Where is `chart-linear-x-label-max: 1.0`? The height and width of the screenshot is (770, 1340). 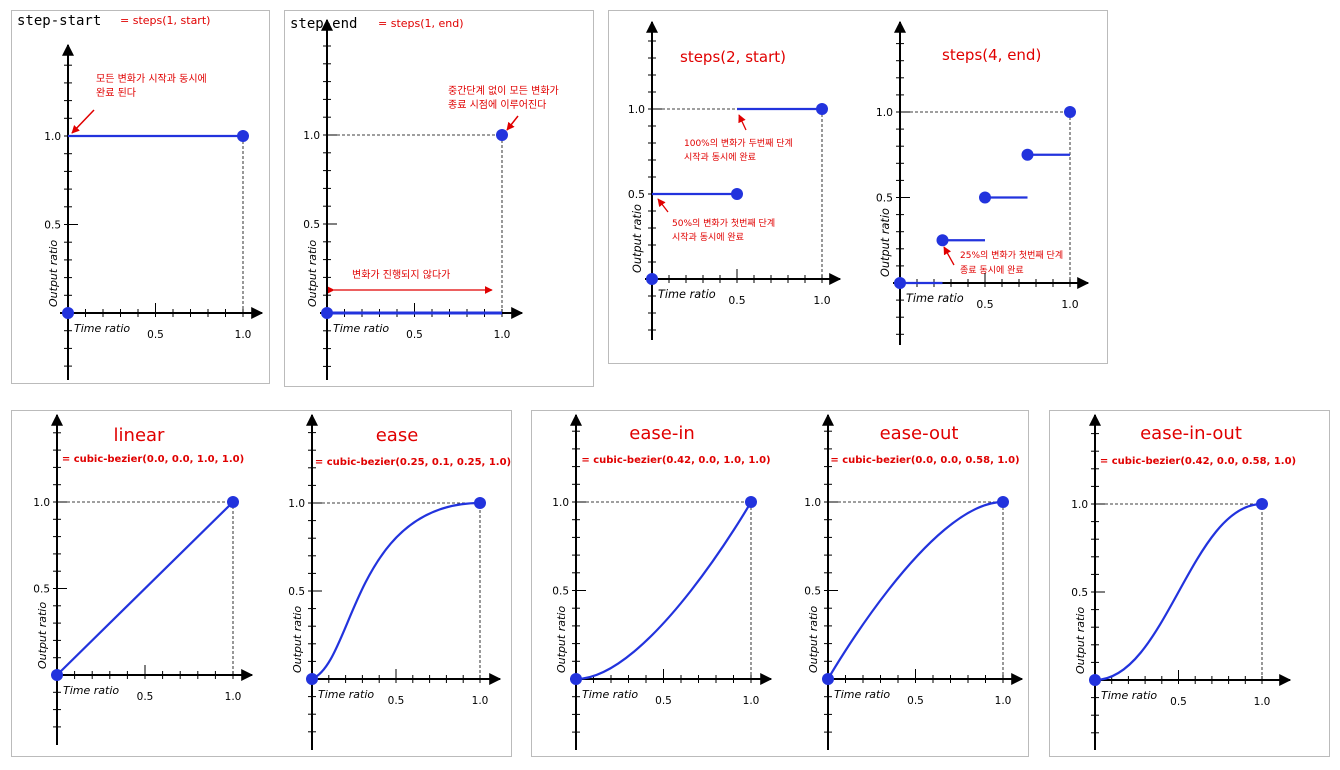
chart-linear-x-label-max: 1.0 is located at coordinates (233, 697).